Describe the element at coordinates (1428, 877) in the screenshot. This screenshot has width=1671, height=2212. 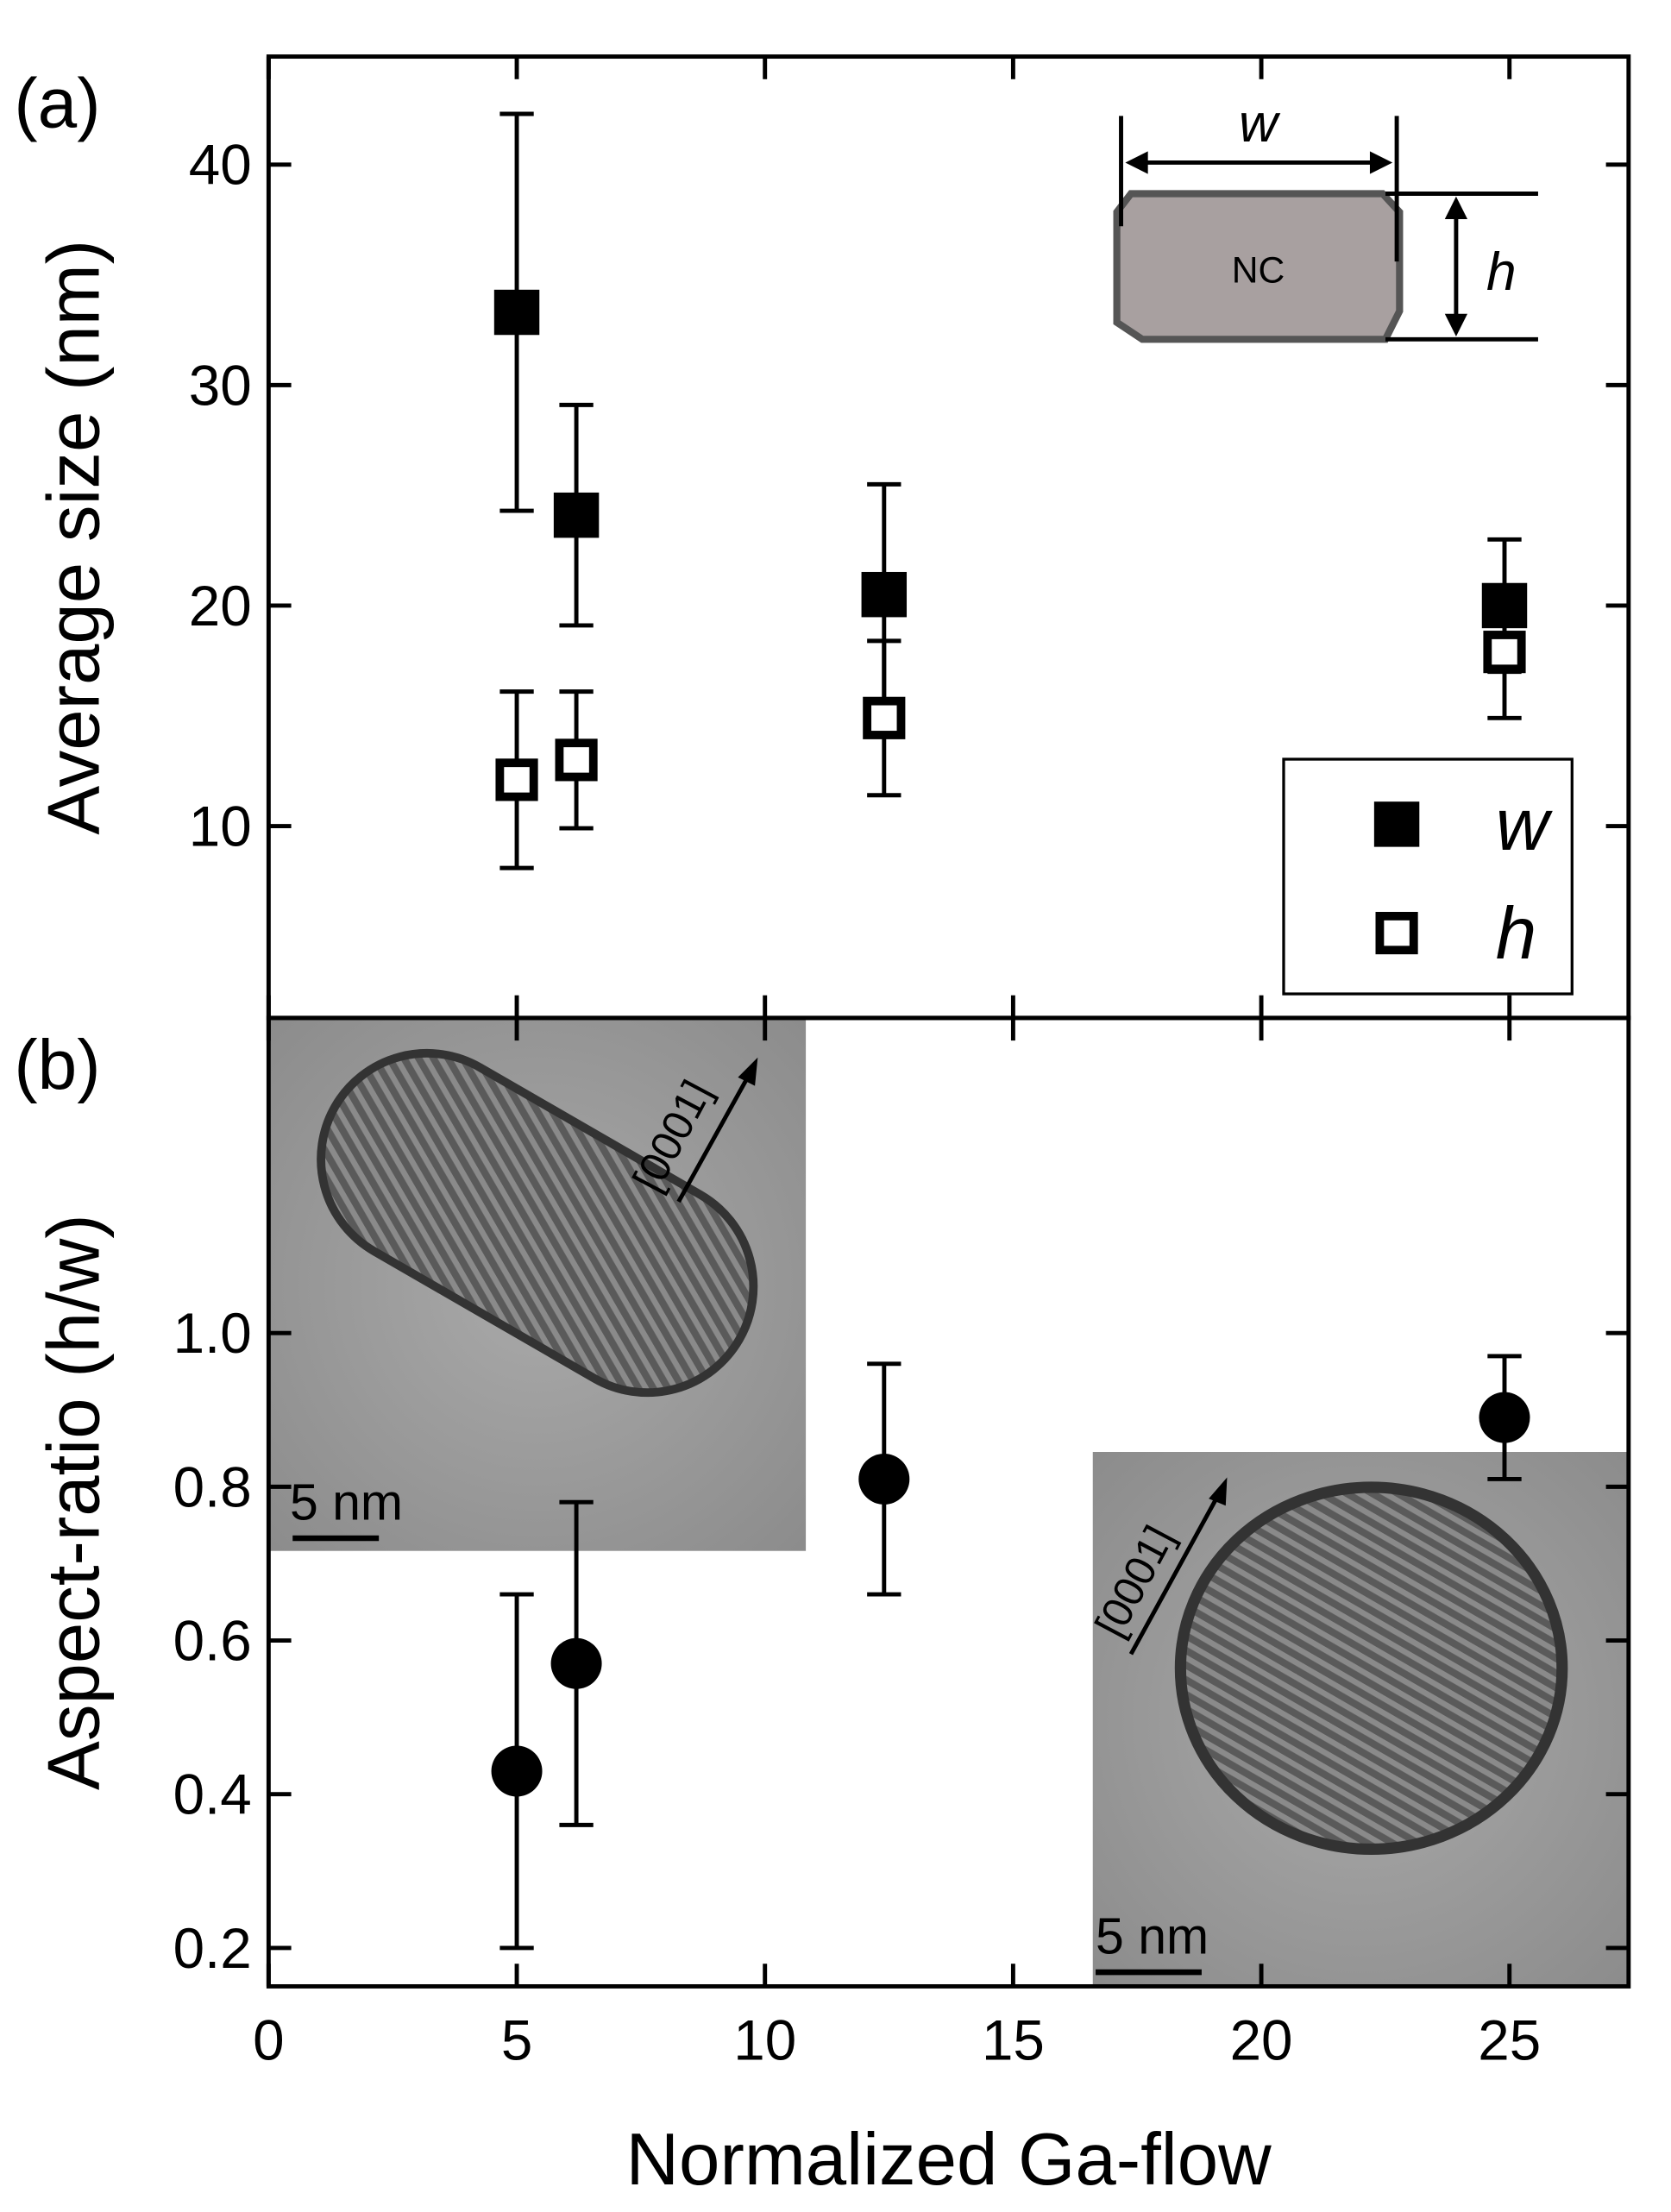
I see `legend-box` at that location.